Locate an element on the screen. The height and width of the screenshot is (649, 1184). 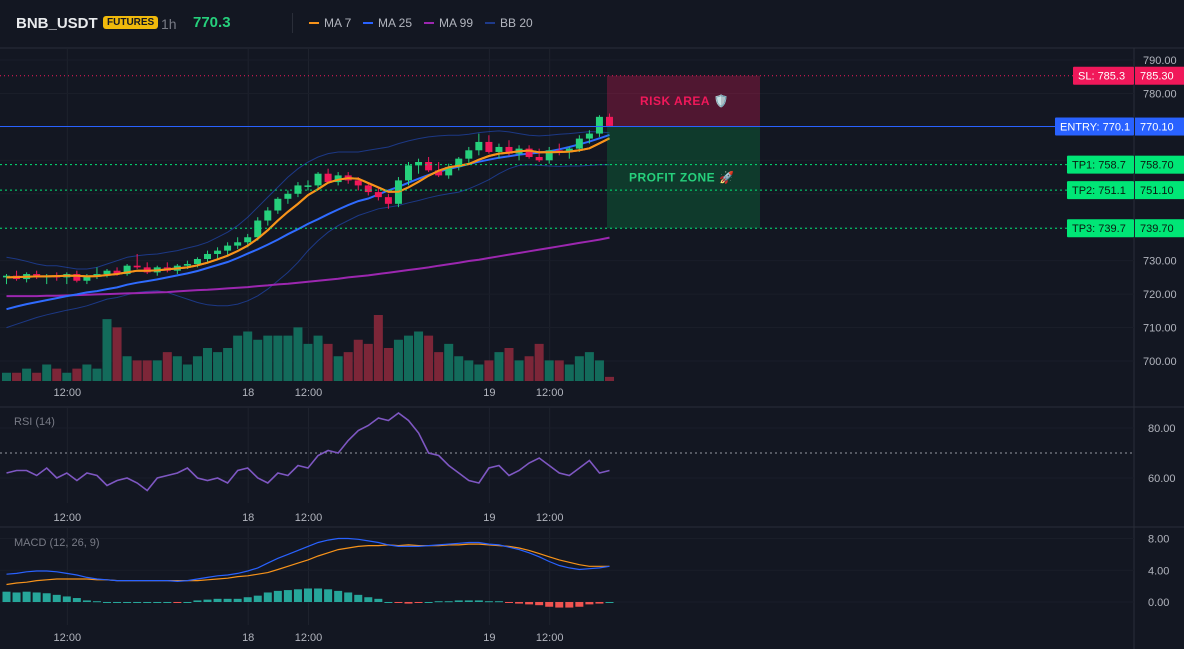
price-tick-label: 720.00 is located at coordinates (1160, 295).